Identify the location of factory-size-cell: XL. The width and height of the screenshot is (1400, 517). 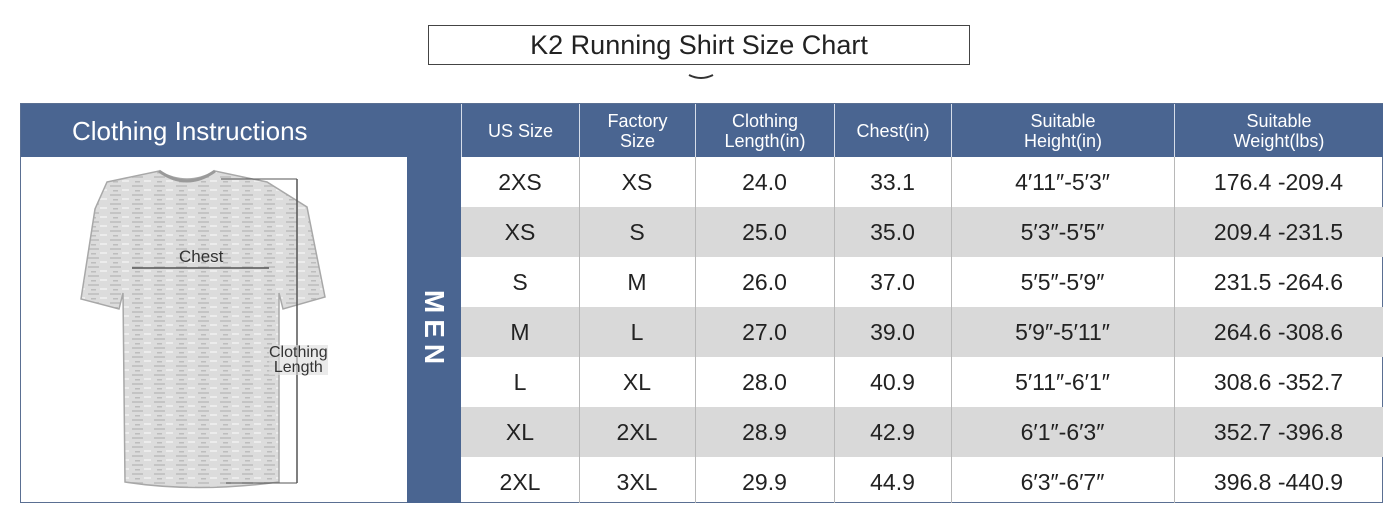
(637, 381).